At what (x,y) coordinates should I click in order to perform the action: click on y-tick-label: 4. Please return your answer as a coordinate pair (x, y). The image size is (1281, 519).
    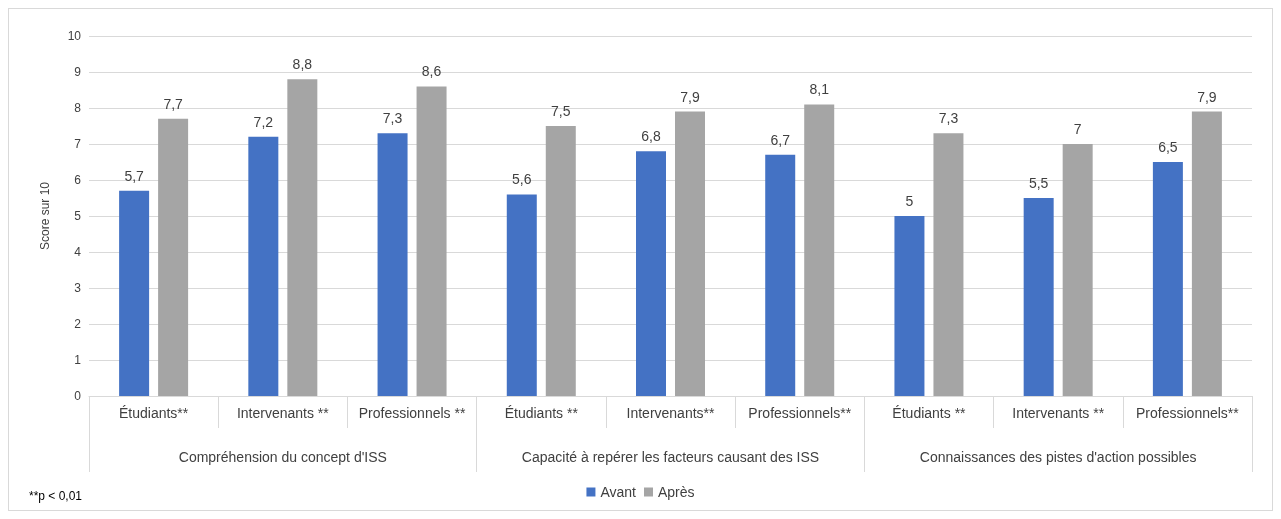
    Looking at the image, I should click on (78, 252).